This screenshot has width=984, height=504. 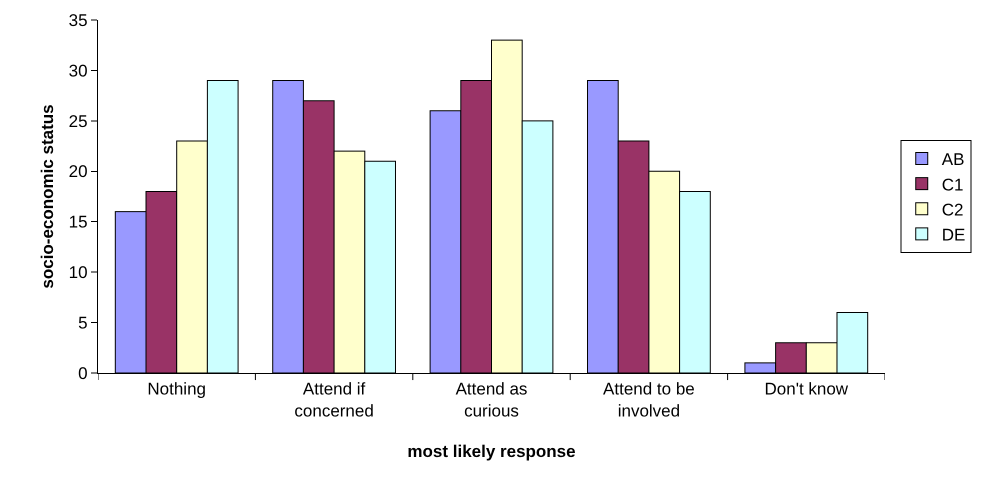 What do you see at coordinates (78, 172) in the screenshot?
I see `y-tick-label: 20` at bounding box center [78, 172].